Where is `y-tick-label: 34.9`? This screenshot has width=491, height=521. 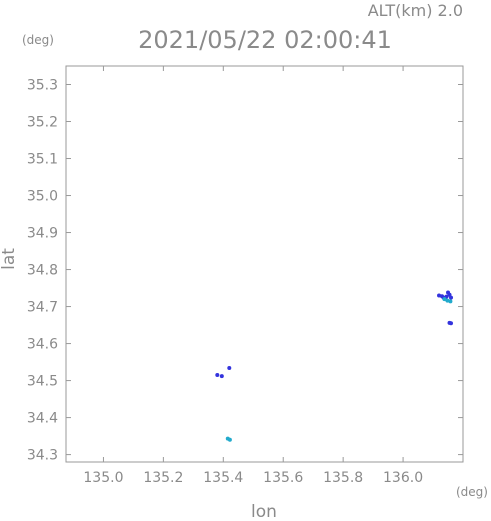 y-tick-label: 34.9 is located at coordinates (42, 234).